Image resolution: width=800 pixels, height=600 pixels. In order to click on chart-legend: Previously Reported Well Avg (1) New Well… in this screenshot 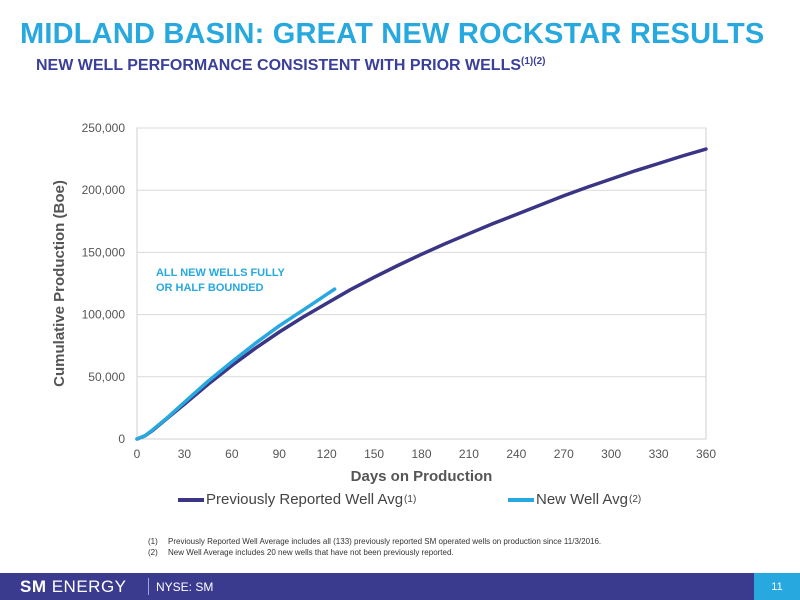, I will do `click(400, 503)`.